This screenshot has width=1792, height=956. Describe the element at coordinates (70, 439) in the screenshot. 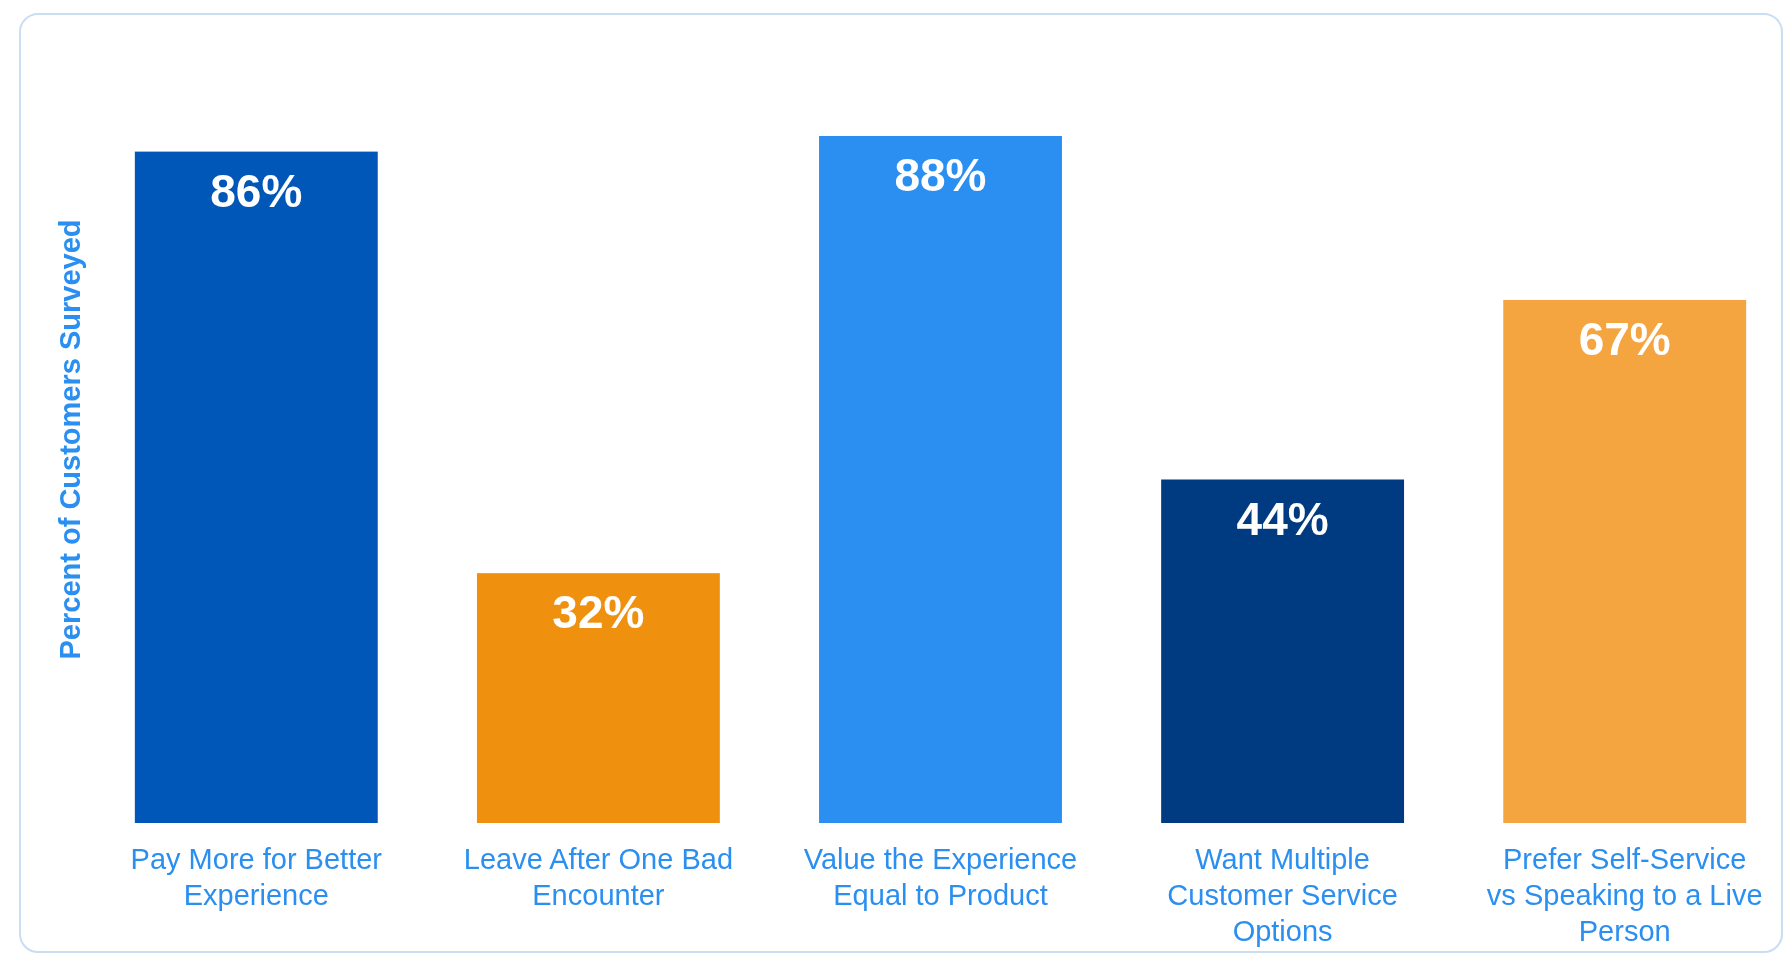

I see `y-axis-title: Percent of Customers Surveyed` at that location.